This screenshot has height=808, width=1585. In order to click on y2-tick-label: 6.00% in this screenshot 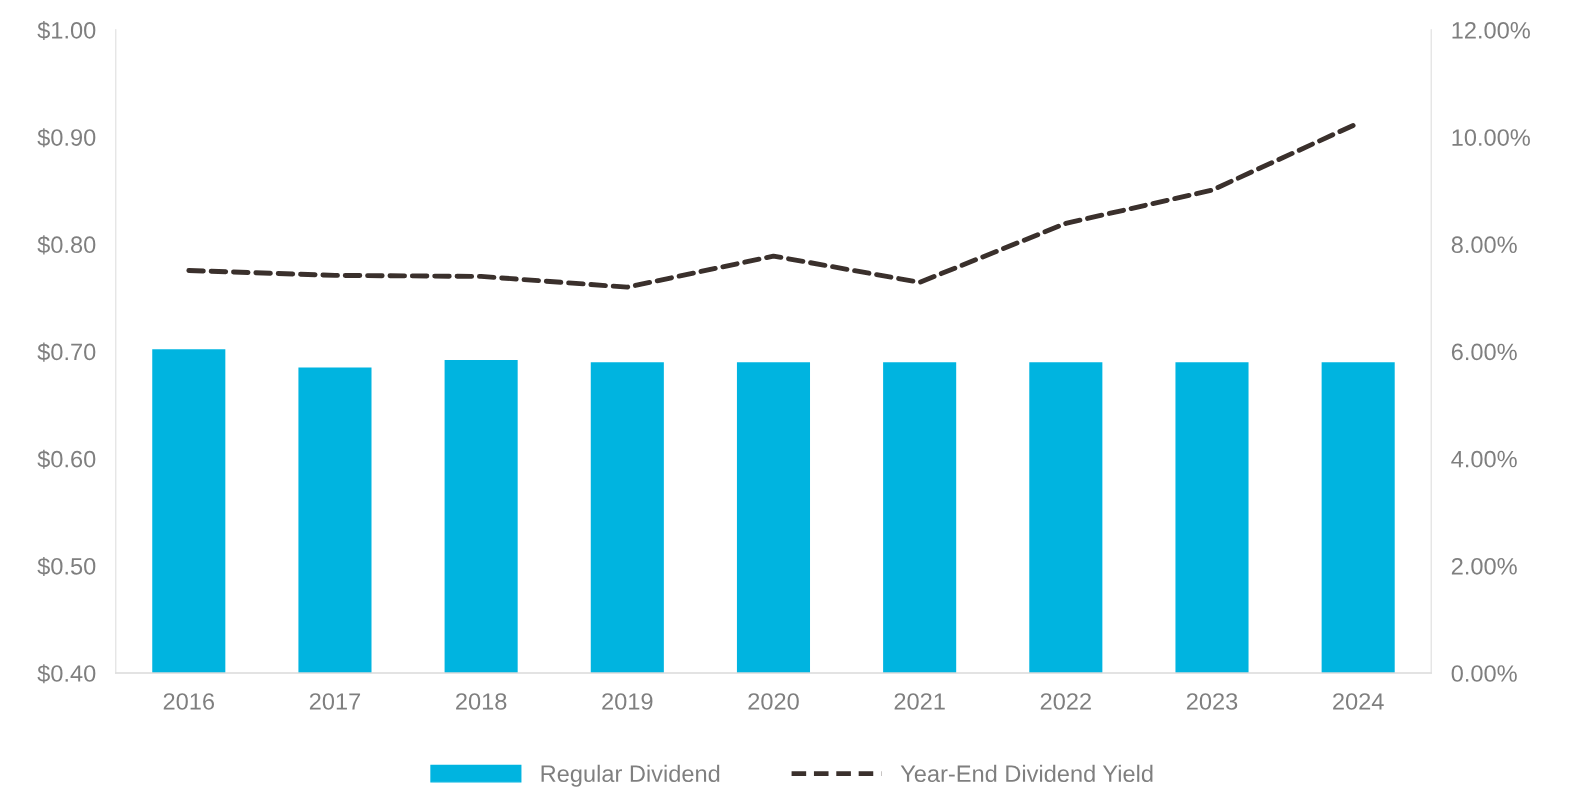, I will do `click(1484, 352)`.